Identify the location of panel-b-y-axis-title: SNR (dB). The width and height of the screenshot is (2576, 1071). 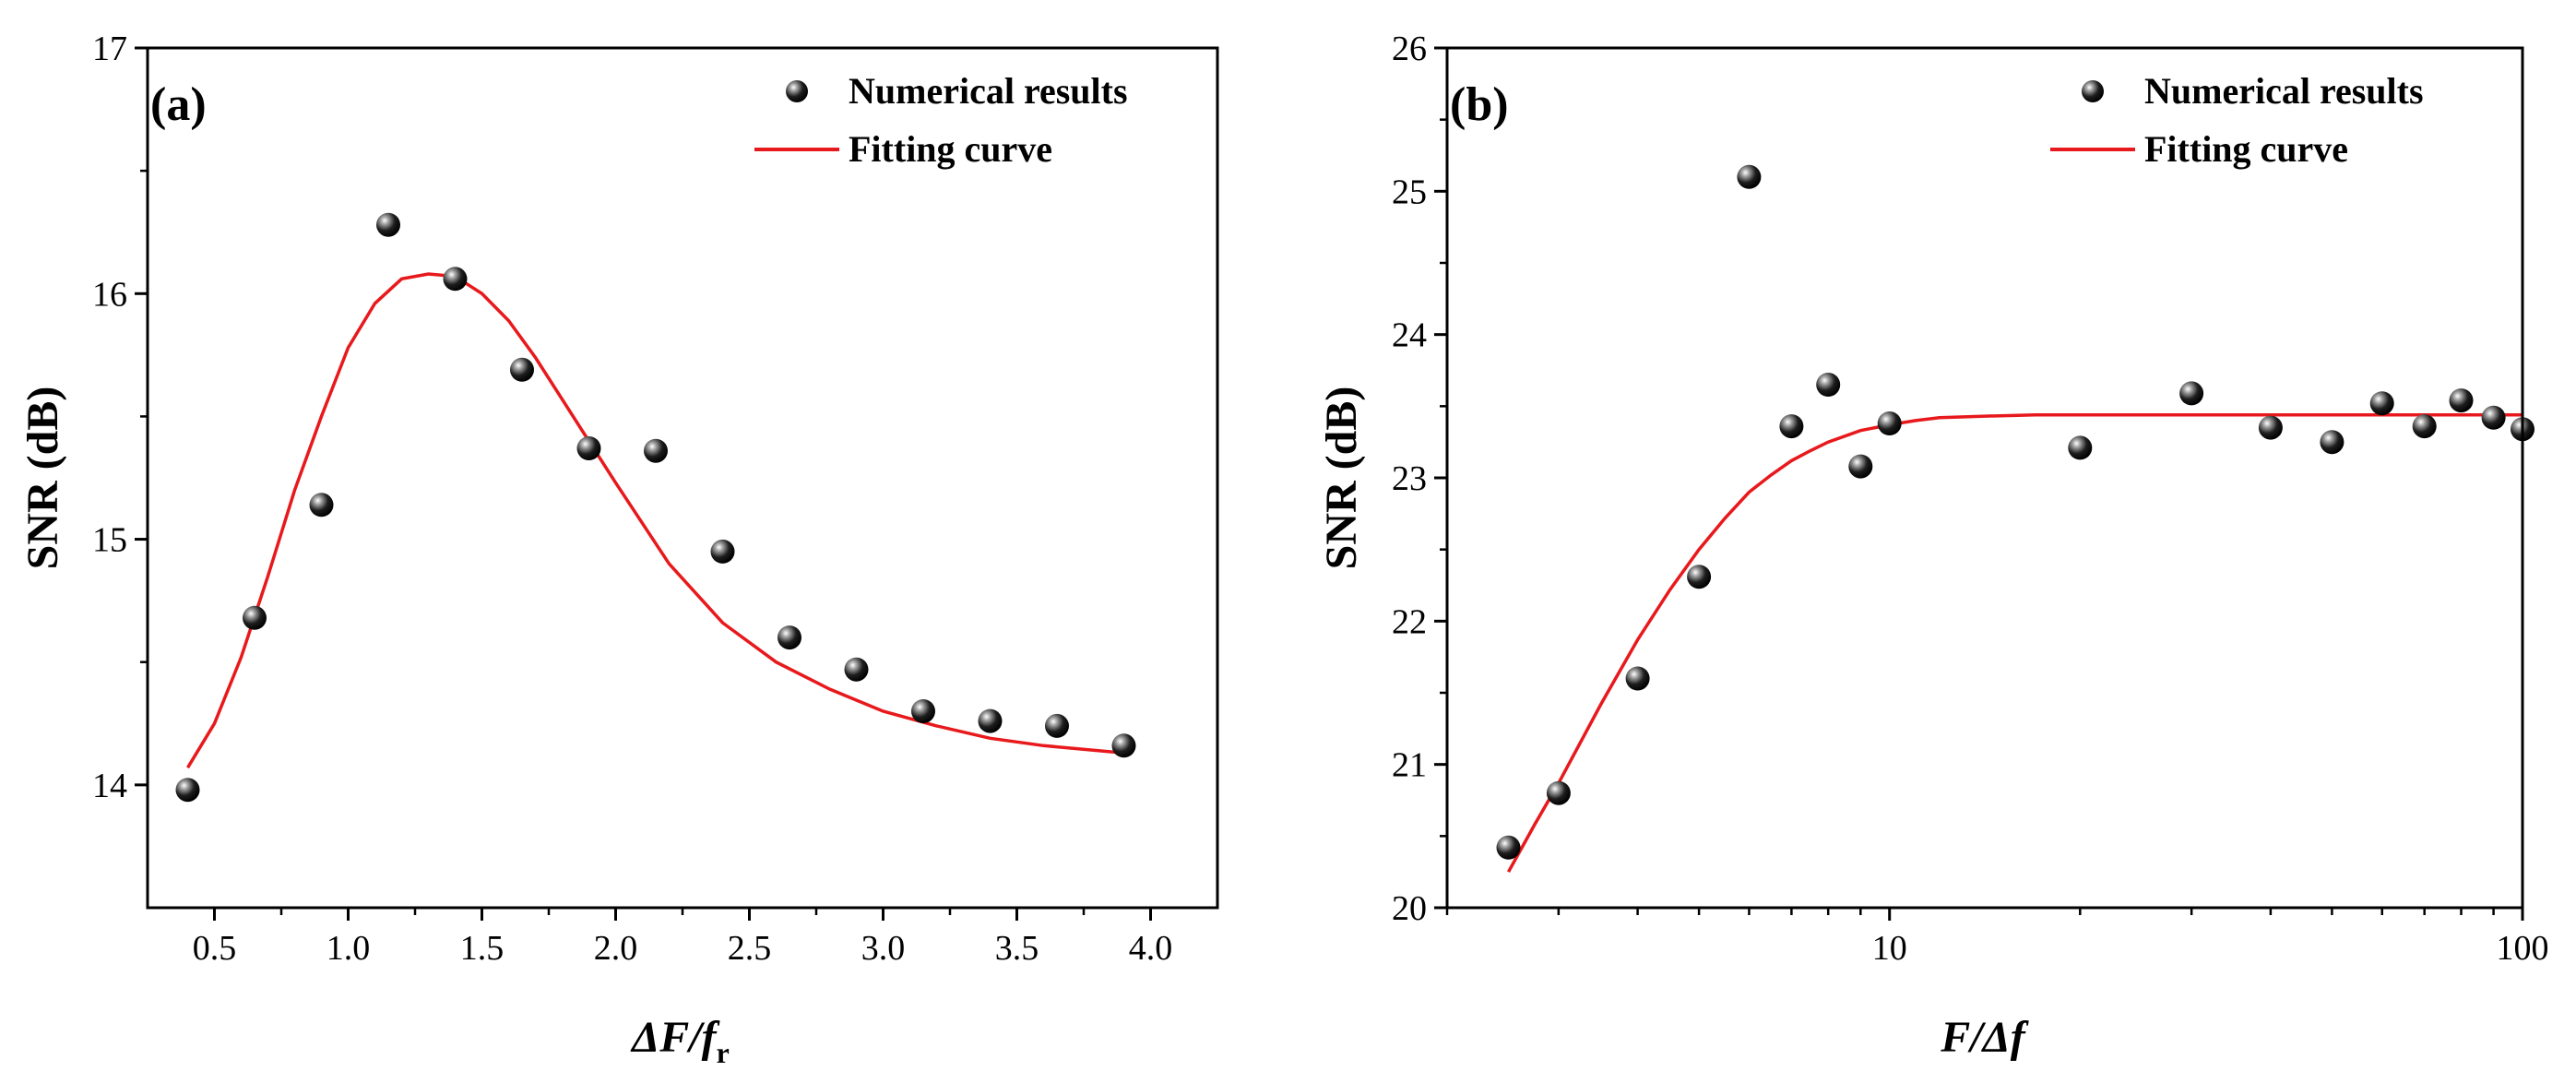
(1341, 478).